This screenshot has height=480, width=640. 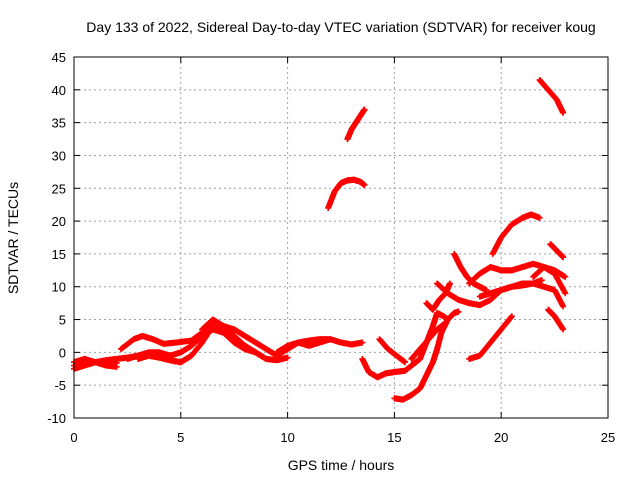 I want to click on y-axis-label: SDTVAR / TECUs, so click(x=13, y=238).